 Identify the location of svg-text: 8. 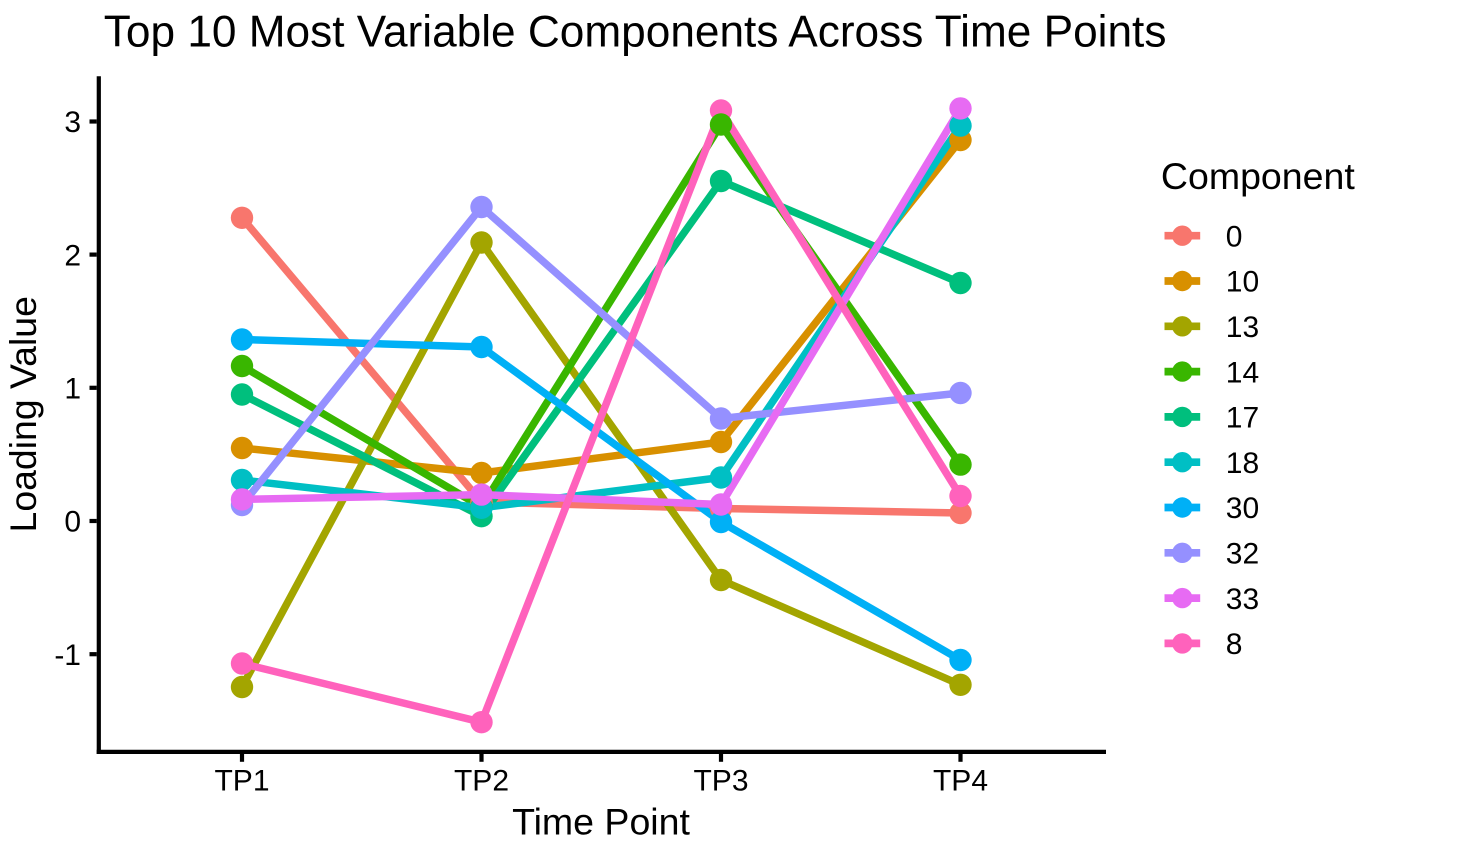
(1234, 644).